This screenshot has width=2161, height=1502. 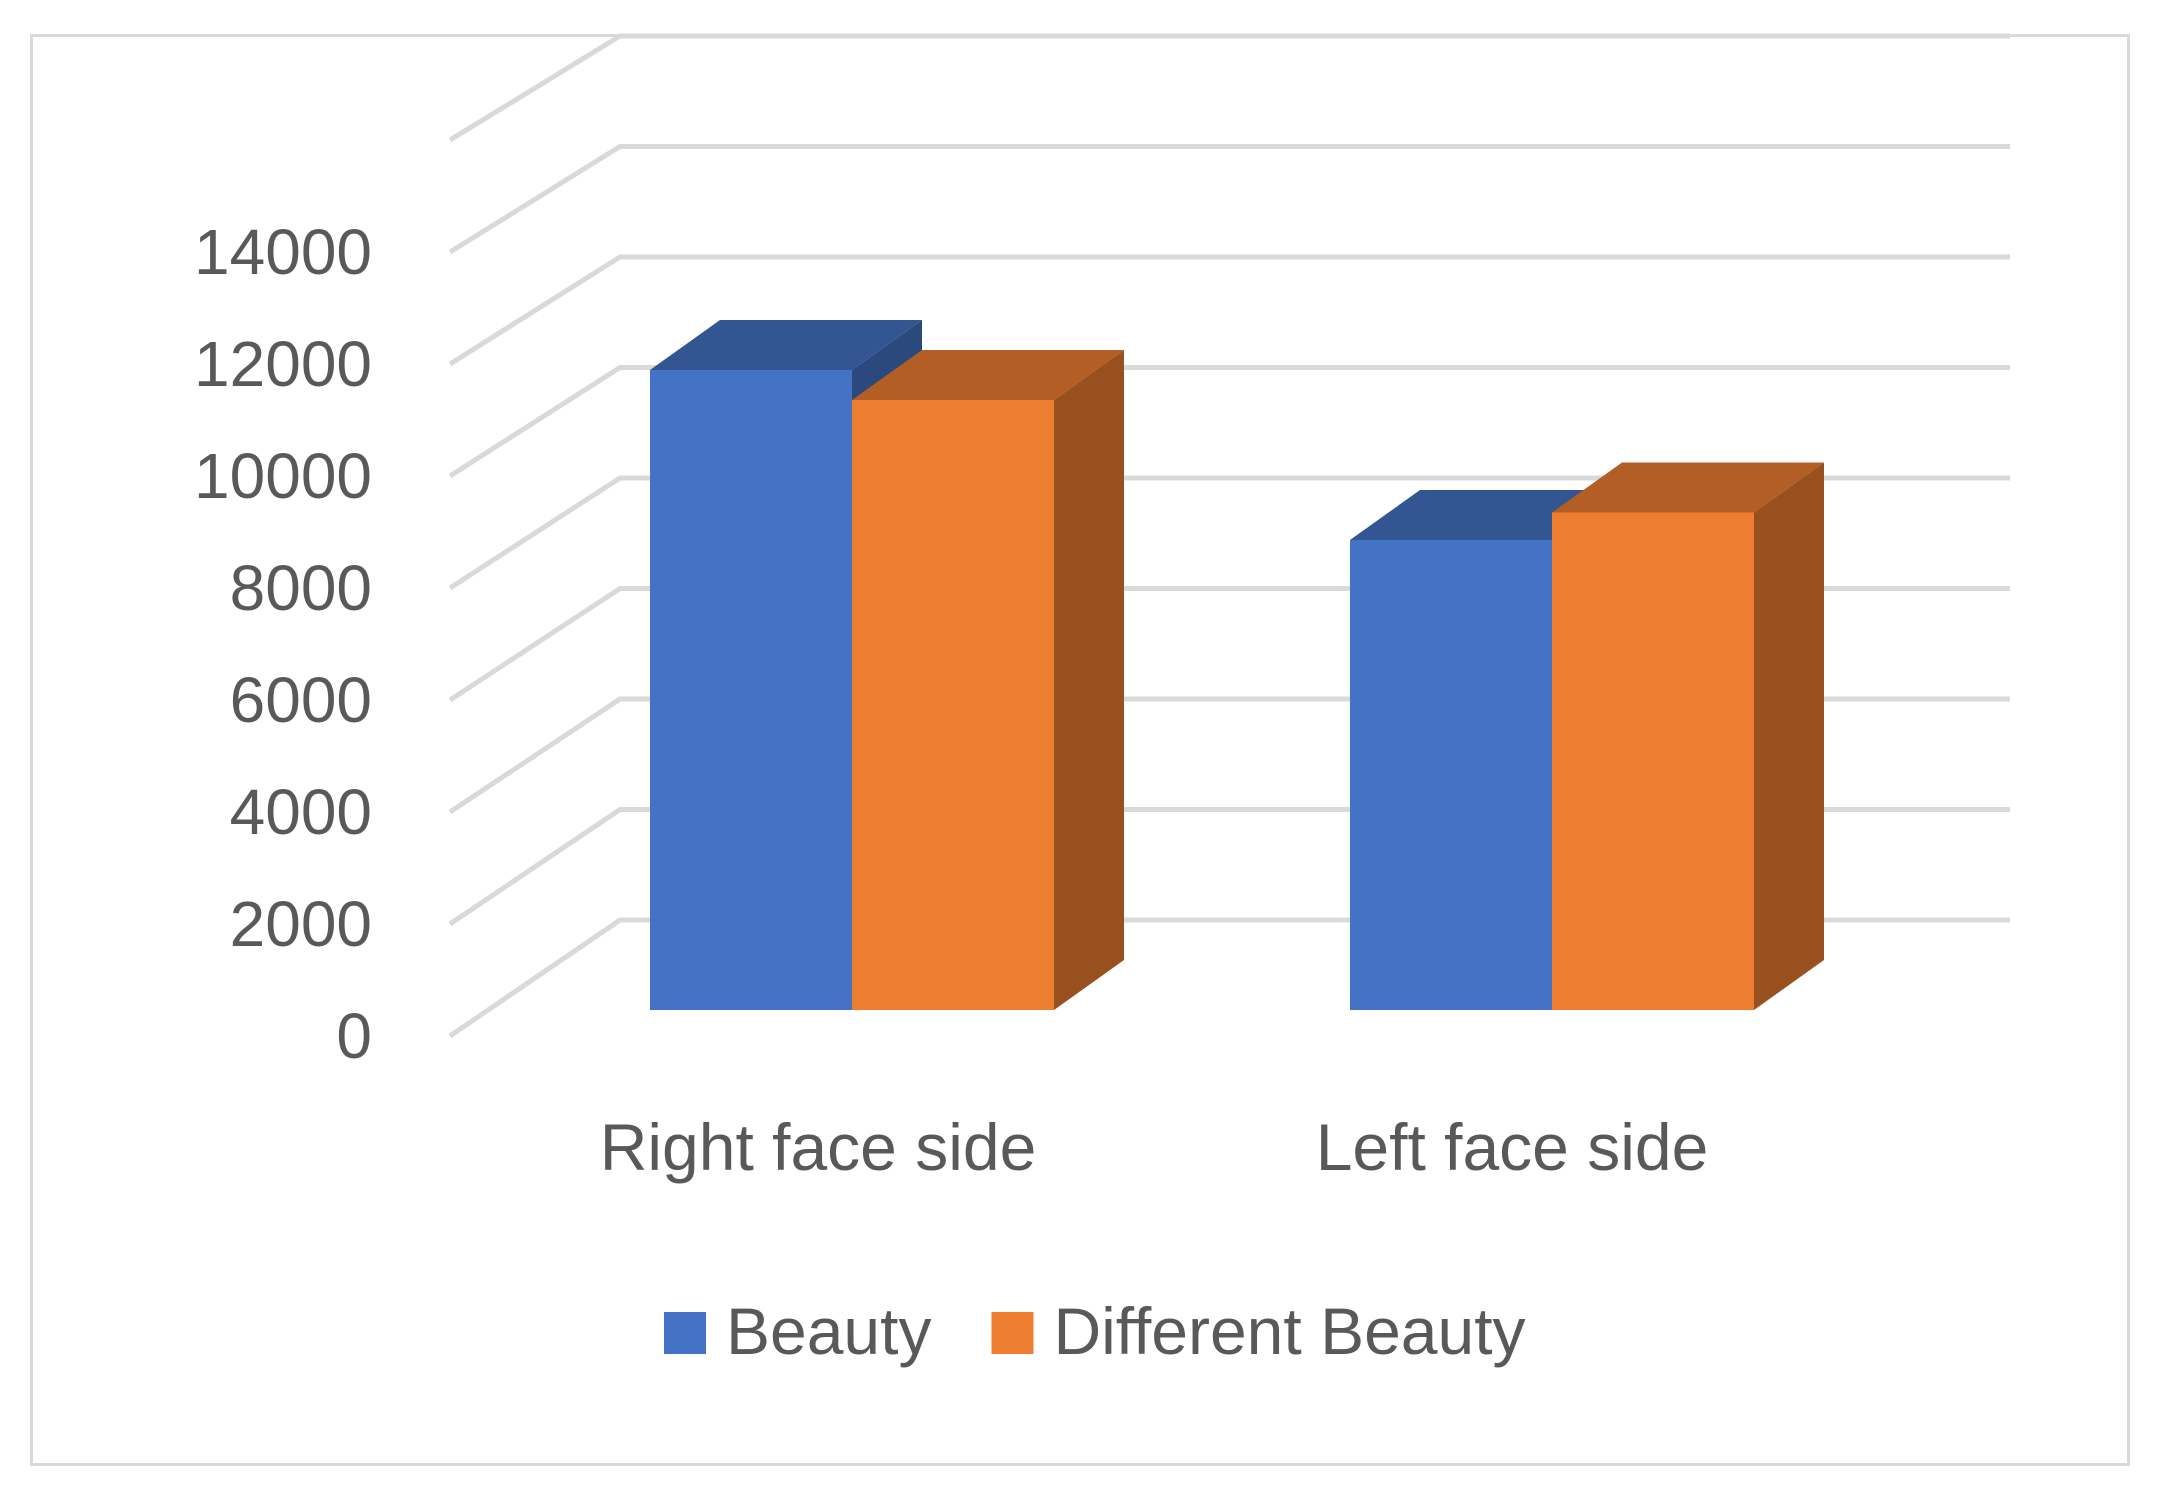 What do you see at coordinates (283, 252) in the screenshot?
I see `y-tick-label-7: 14000` at bounding box center [283, 252].